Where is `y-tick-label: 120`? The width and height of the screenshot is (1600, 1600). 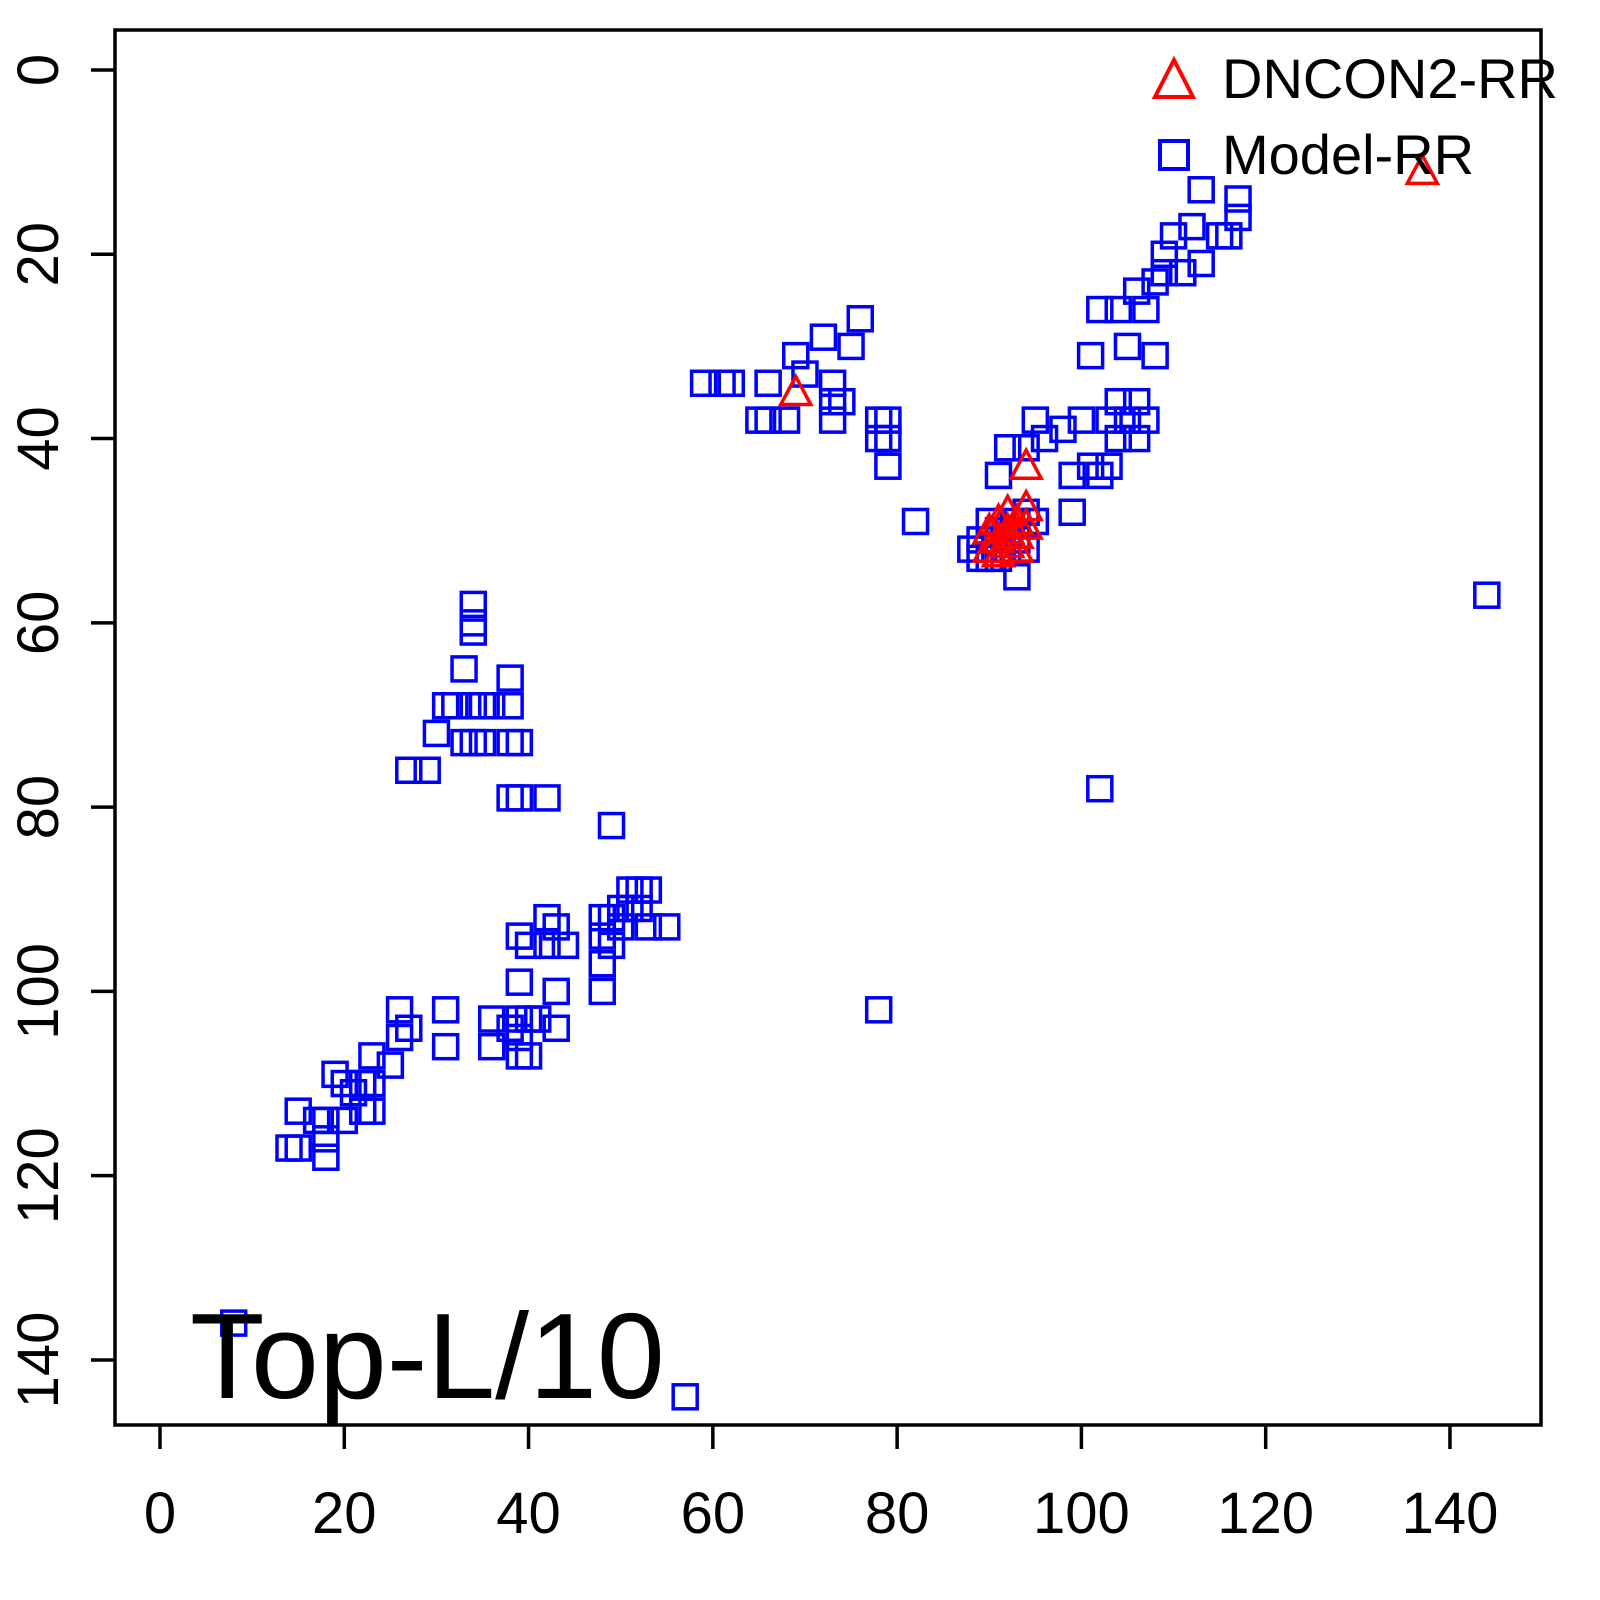 y-tick-label: 120 is located at coordinates (38, 1175).